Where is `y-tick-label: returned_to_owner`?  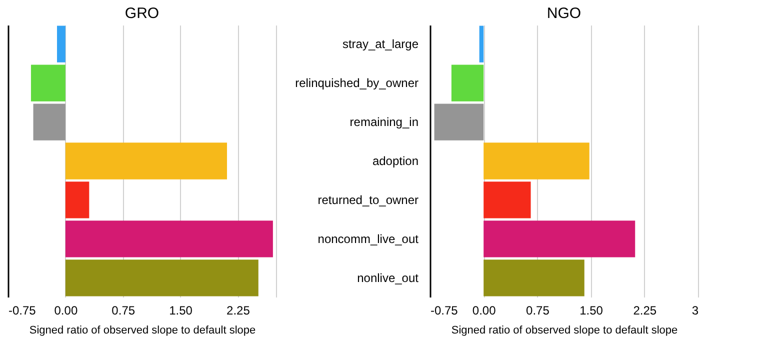 y-tick-label: returned_to_owner is located at coordinates (368, 199).